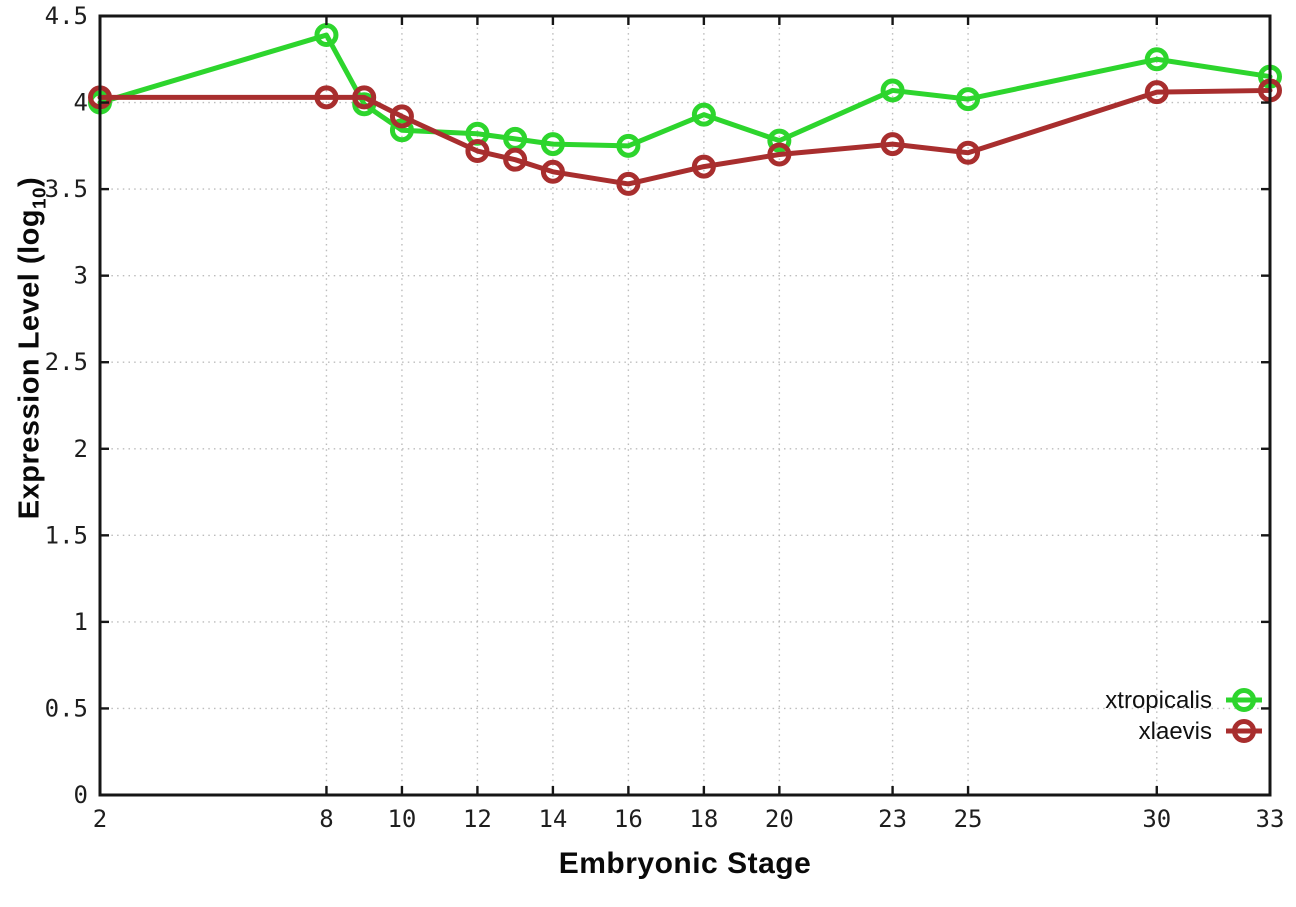  Describe the element at coordinates (685, 863) in the screenshot. I see `x-axis-title: Embryonic Stage` at that location.